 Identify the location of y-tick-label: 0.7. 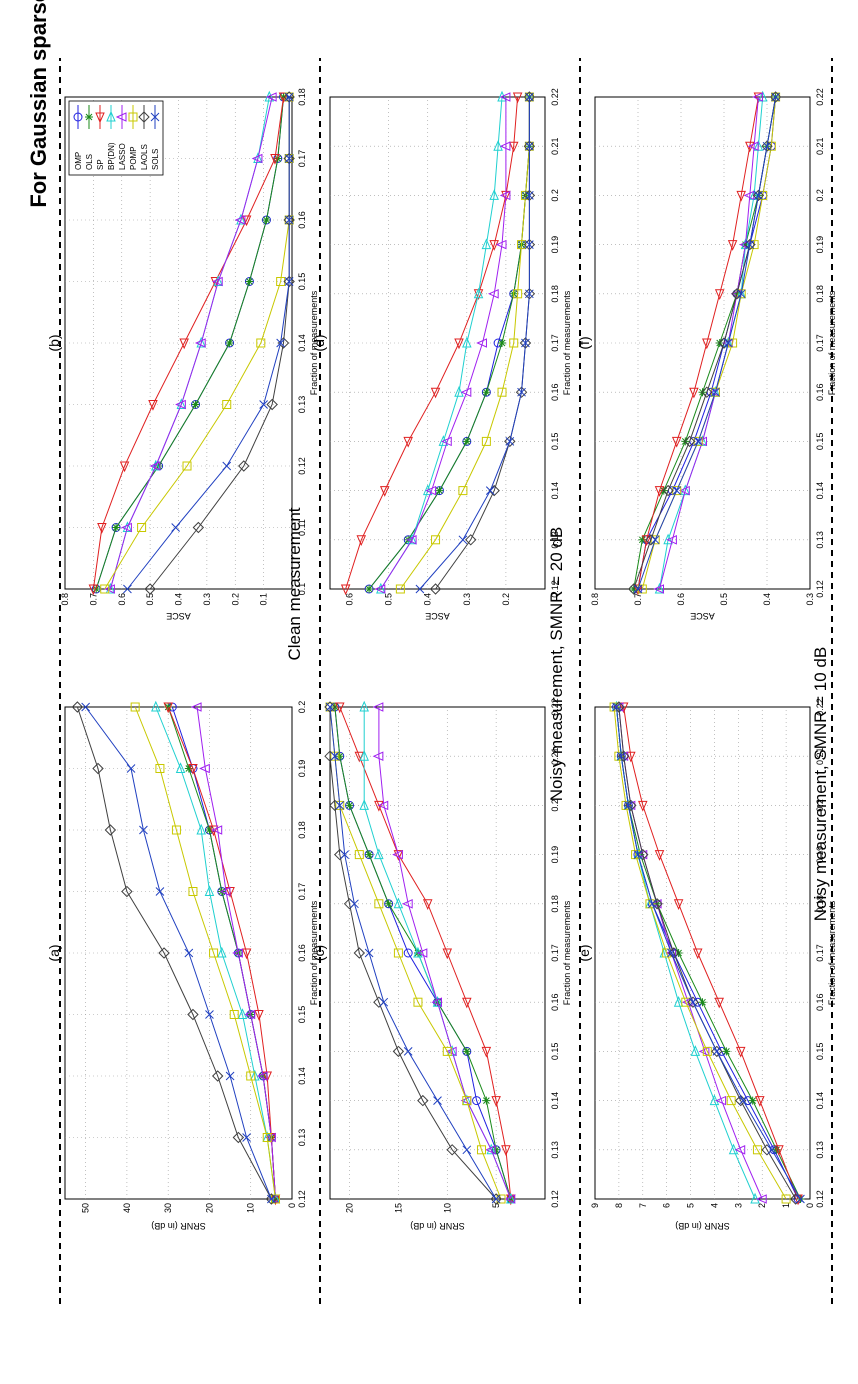
(93, 599).